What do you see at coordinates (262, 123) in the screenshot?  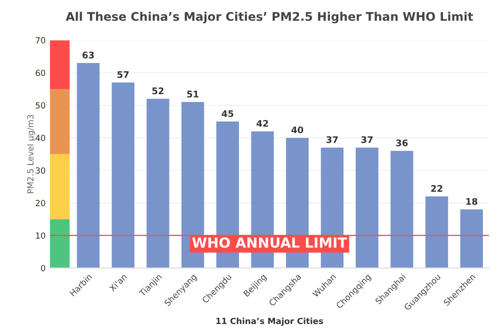 I see `data-label: 42` at bounding box center [262, 123].